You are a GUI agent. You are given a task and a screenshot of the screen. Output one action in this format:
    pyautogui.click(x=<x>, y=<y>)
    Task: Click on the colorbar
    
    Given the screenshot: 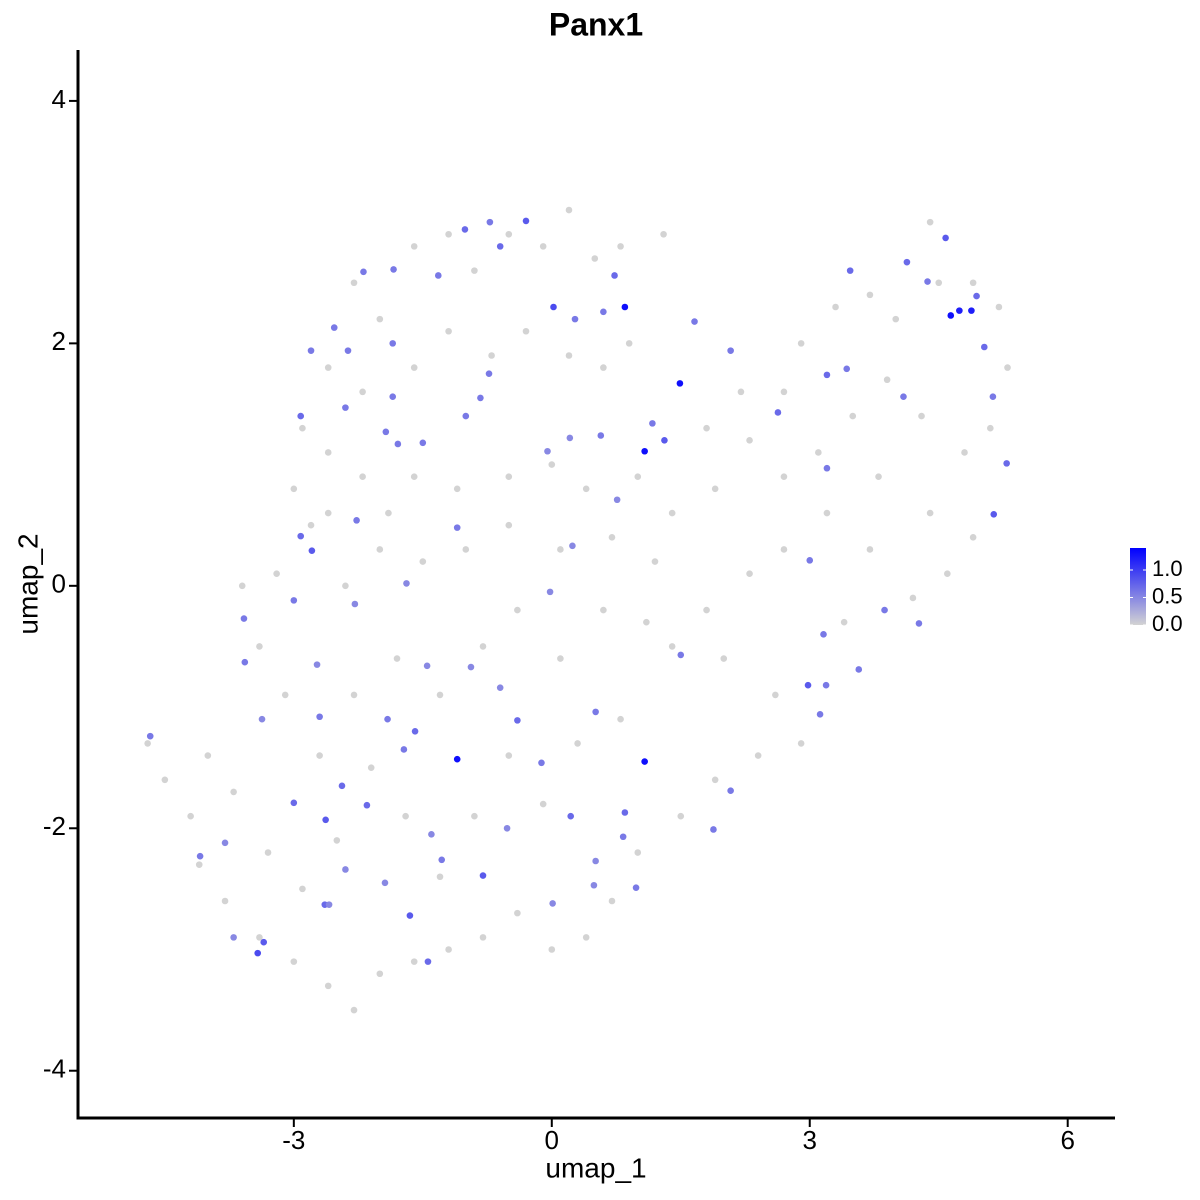 What is the action you would take?
    pyautogui.click(x=1138, y=586)
    